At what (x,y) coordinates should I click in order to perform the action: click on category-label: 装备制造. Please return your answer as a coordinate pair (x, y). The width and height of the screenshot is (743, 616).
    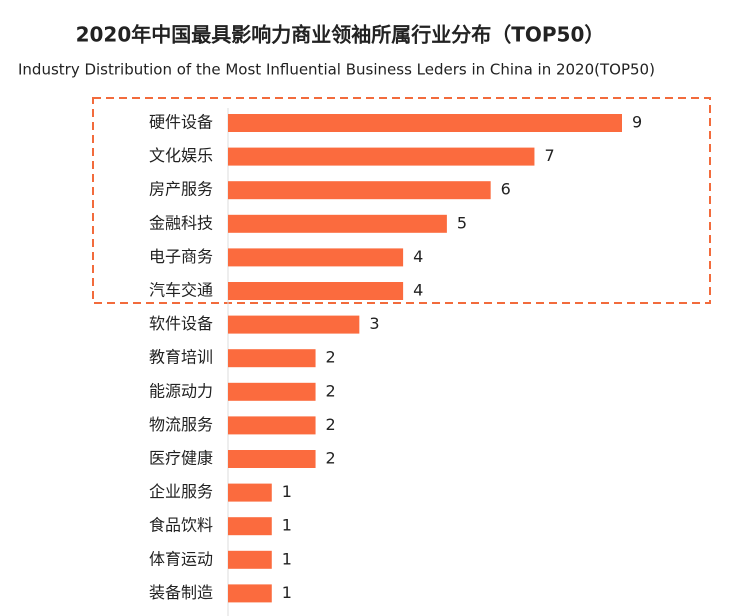
    Looking at the image, I should click on (181, 592).